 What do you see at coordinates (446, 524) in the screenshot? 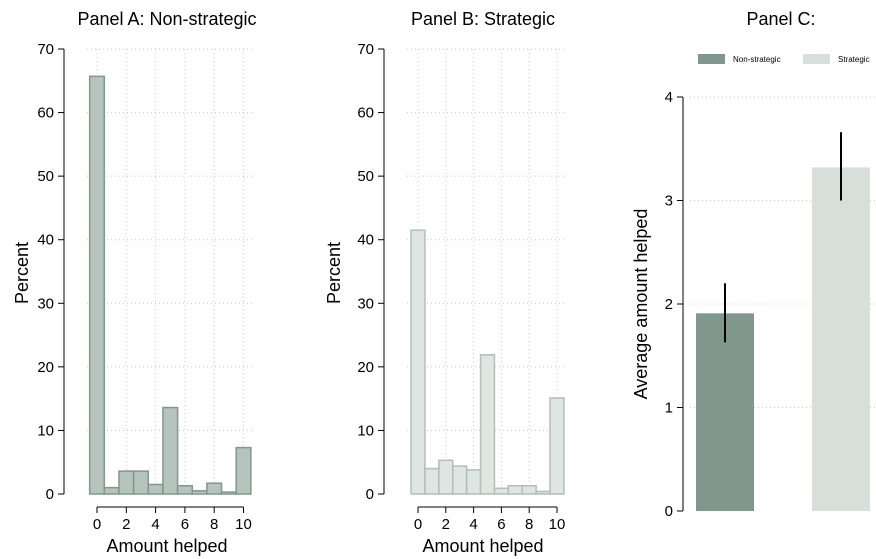
I see `panel-b-x-tick-label: 2` at bounding box center [446, 524].